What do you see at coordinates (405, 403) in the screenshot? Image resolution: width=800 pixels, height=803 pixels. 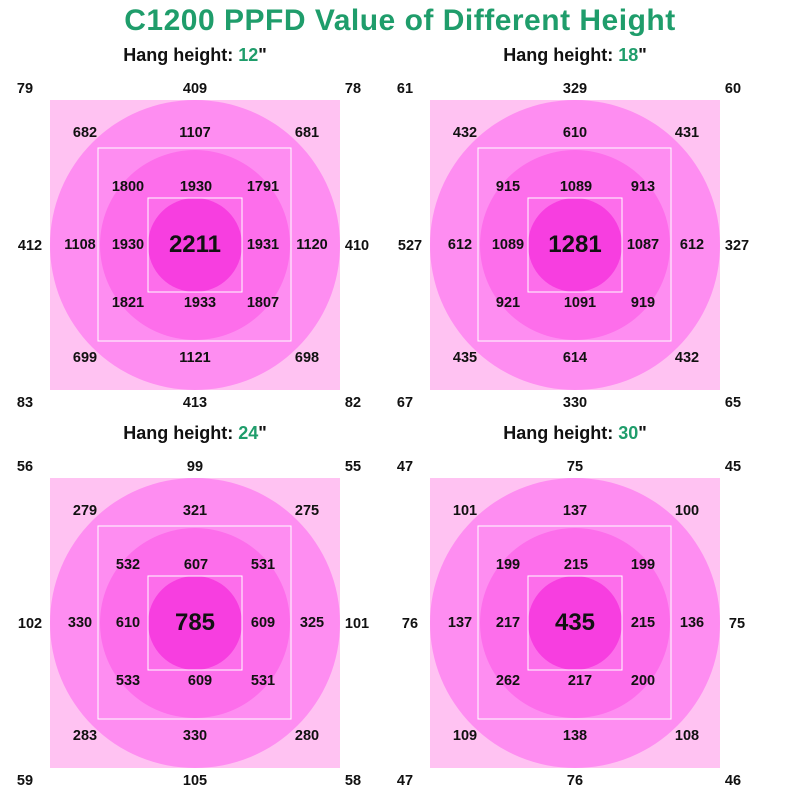 I see `ppfd-value-corner: 67` at bounding box center [405, 403].